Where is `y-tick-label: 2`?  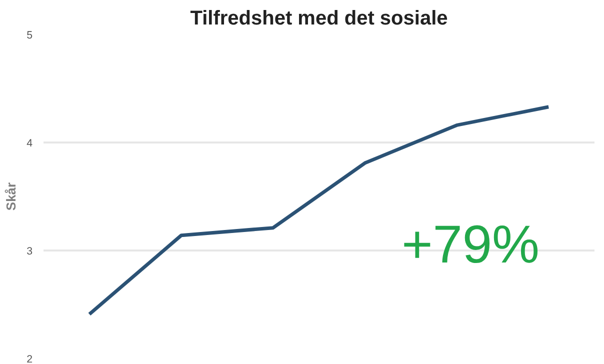 y-tick-label: 2 is located at coordinates (29, 359).